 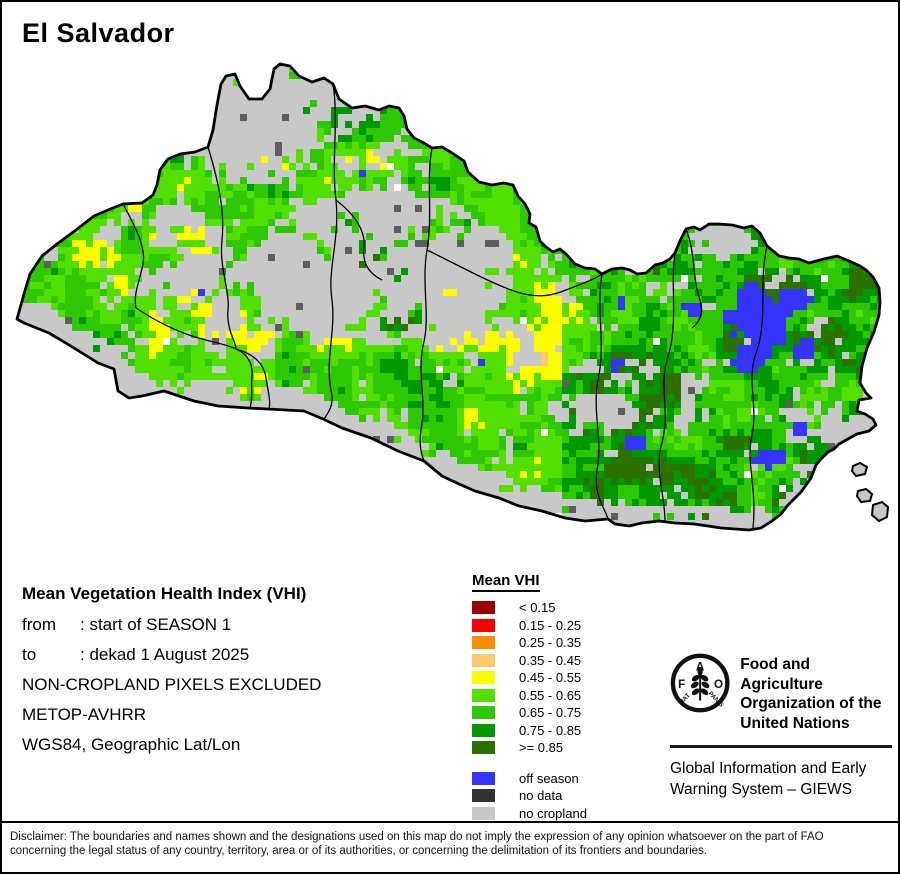 I want to click on legend-row: no data, so click(x=529, y=796).